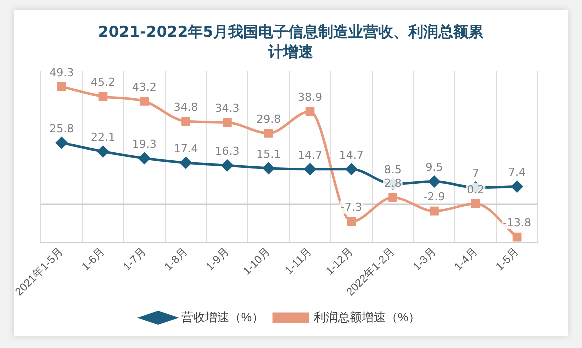 Image resolution: width=582 pixels, height=348 pixels. What do you see at coordinates (227, 151) in the screenshot?
I see `data-label: 16.3` at bounding box center [227, 151].